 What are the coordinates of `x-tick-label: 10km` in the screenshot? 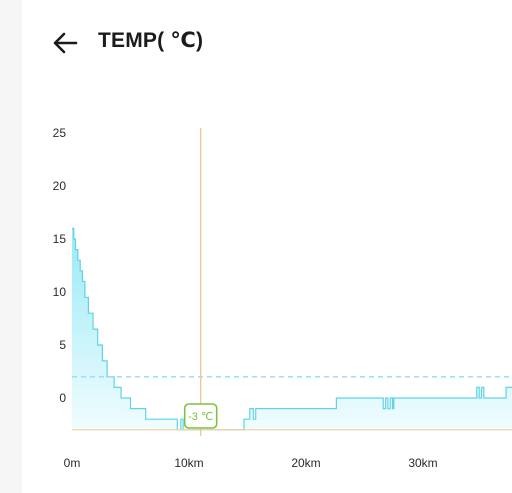 It's located at (188, 463).